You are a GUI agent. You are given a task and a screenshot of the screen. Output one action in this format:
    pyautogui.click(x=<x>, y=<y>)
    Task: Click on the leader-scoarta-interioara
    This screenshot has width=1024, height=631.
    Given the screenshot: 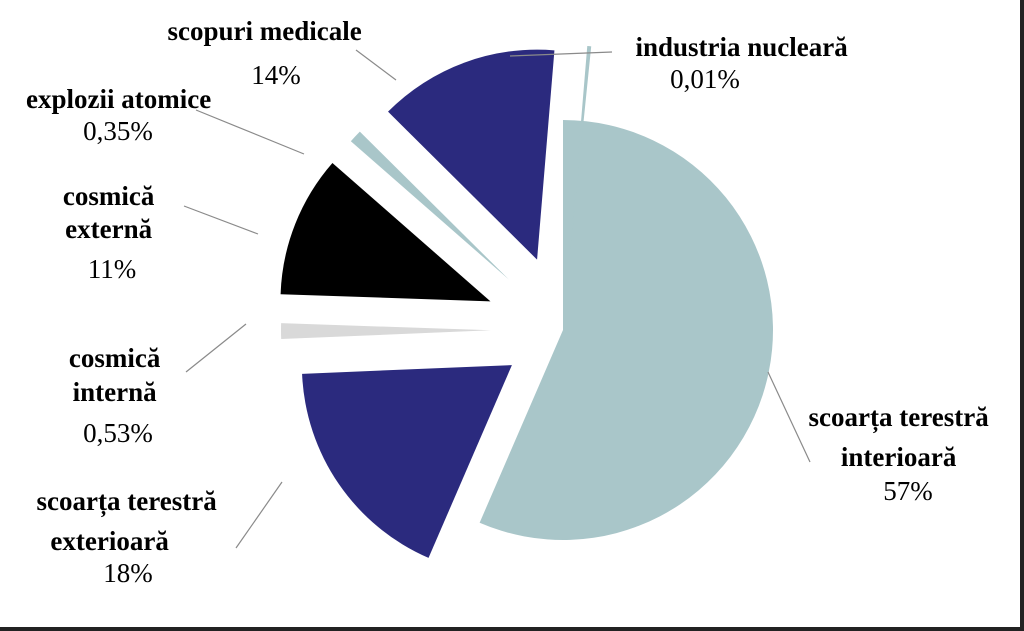 What is the action you would take?
    pyautogui.click(x=789, y=417)
    